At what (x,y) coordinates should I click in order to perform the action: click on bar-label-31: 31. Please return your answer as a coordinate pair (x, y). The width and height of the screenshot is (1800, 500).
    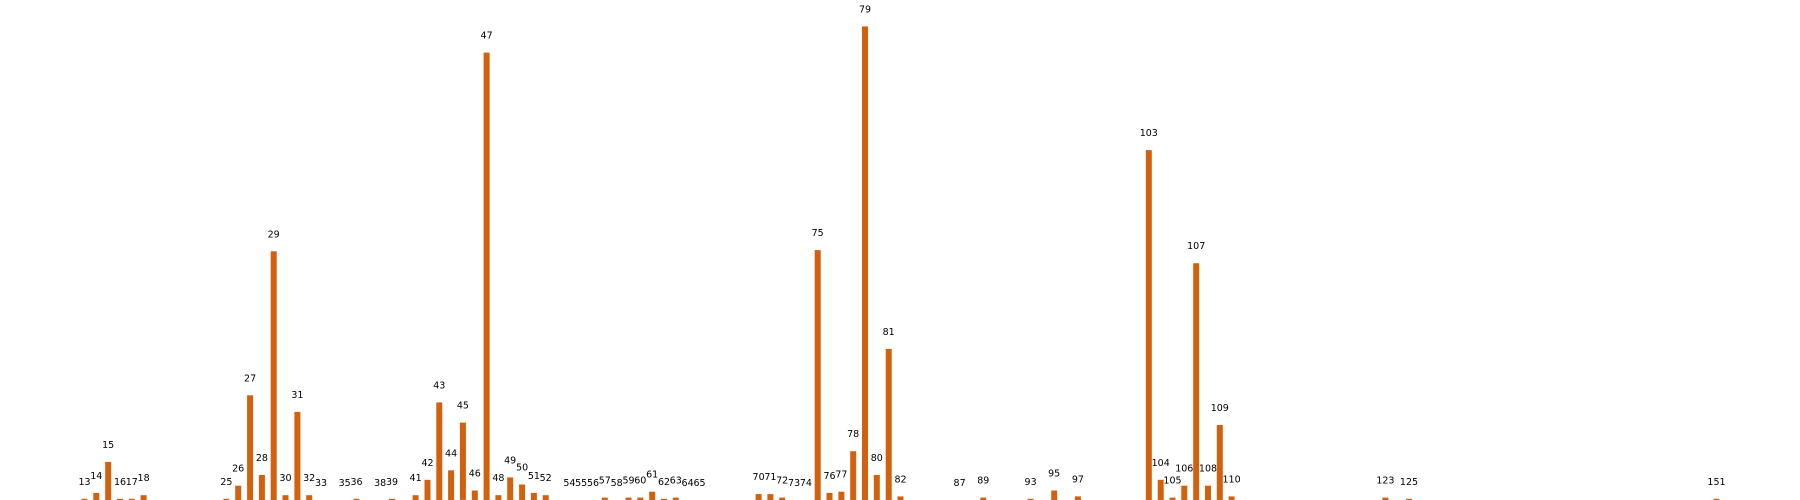
    Looking at the image, I should click on (297, 395).